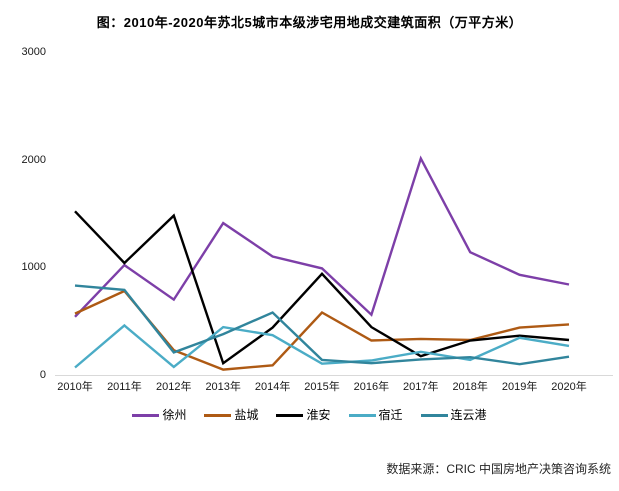 Image resolution: width=619 pixels, height=491 pixels. What do you see at coordinates (246, 415) in the screenshot?
I see `legend-label: 盐城` at bounding box center [246, 415].